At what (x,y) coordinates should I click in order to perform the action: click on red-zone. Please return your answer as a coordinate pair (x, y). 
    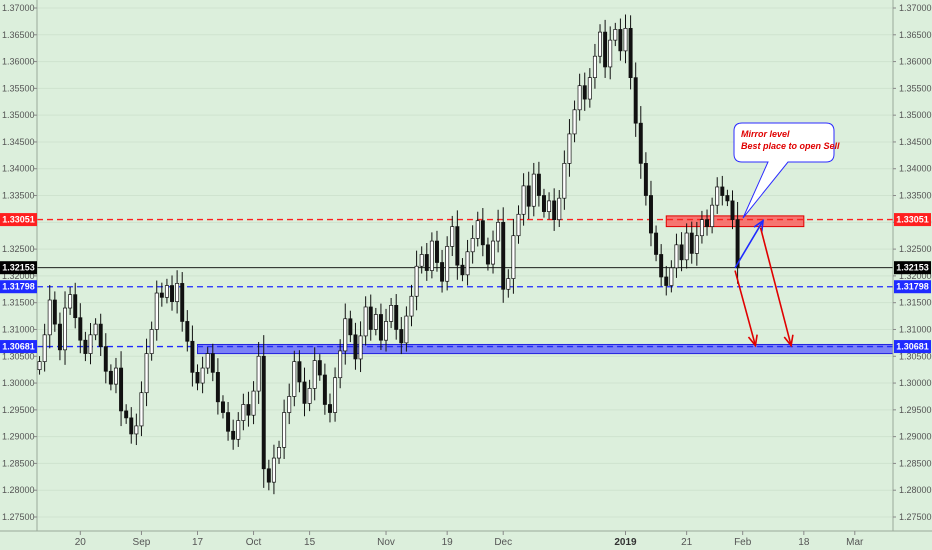
    Looking at the image, I should click on (735, 221).